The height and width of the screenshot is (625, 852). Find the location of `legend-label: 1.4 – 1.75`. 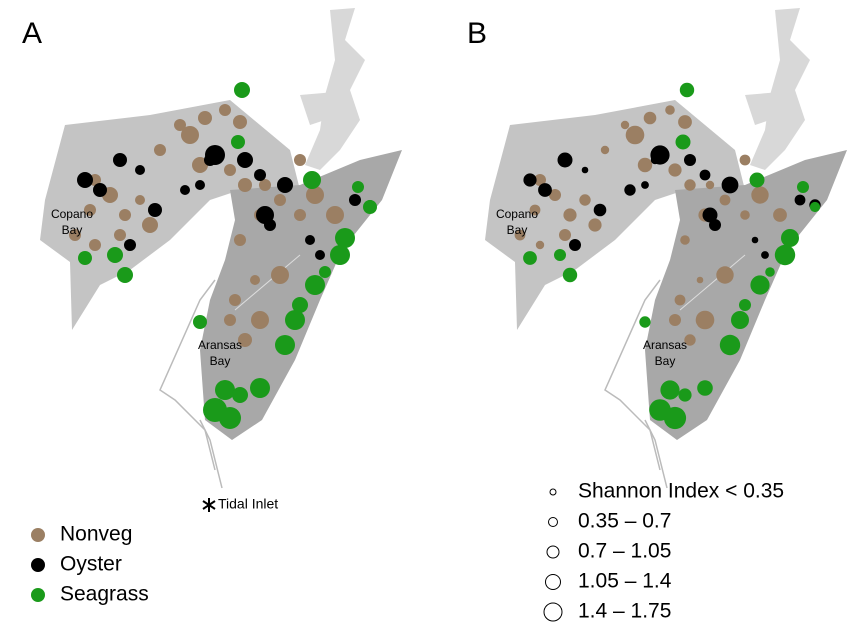

legend-label: 1.4 – 1.75 is located at coordinates (624, 611).